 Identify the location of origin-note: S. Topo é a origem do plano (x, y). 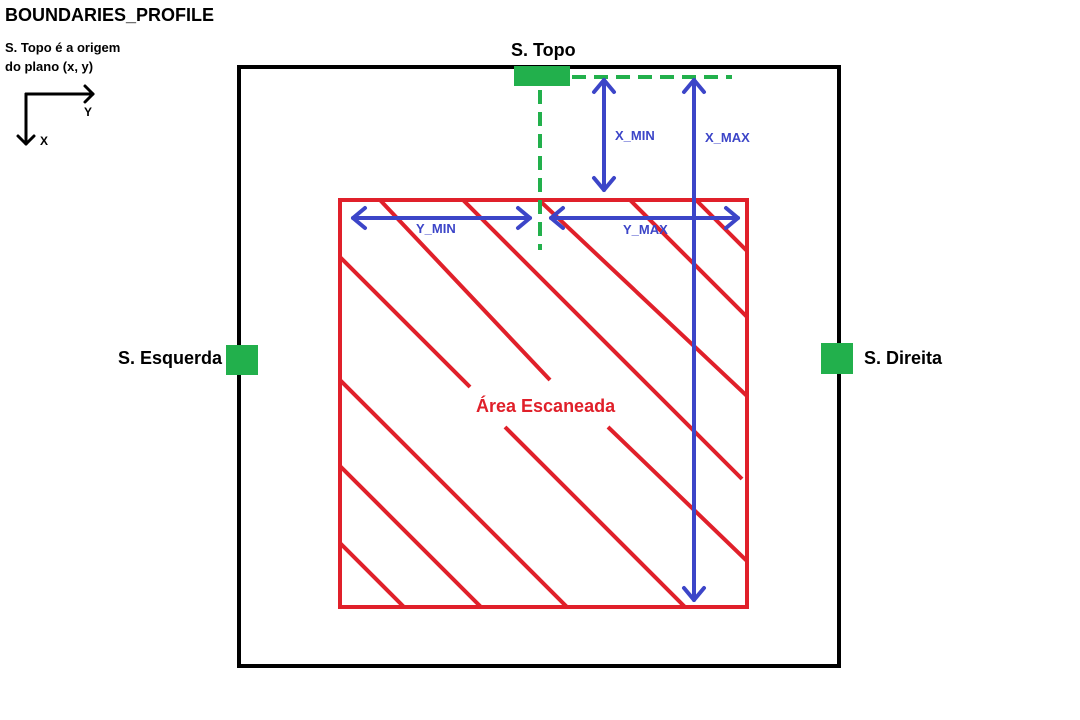
(62, 57).